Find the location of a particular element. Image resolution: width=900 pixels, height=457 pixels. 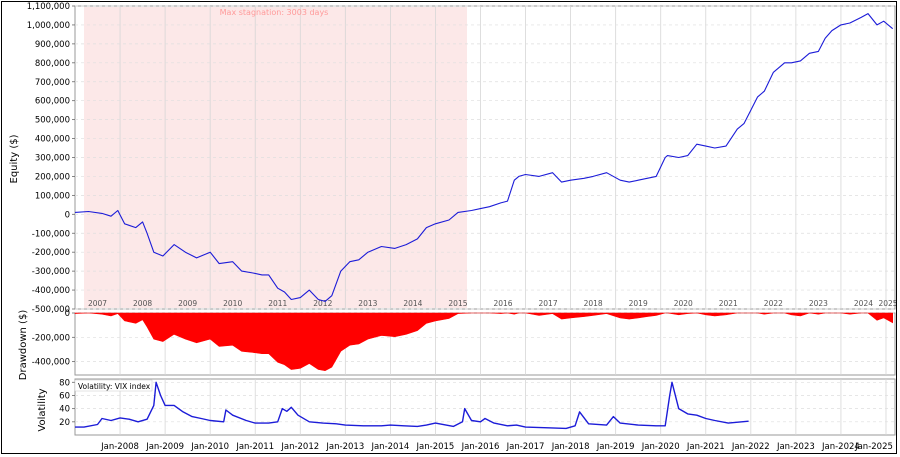

year-label: 2020 is located at coordinates (683, 303).